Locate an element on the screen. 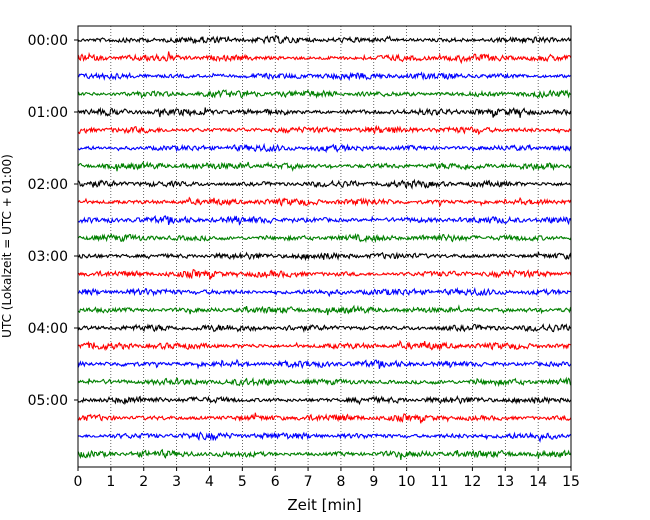  x-tick-label: 13 is located at coordinates (505, 482).